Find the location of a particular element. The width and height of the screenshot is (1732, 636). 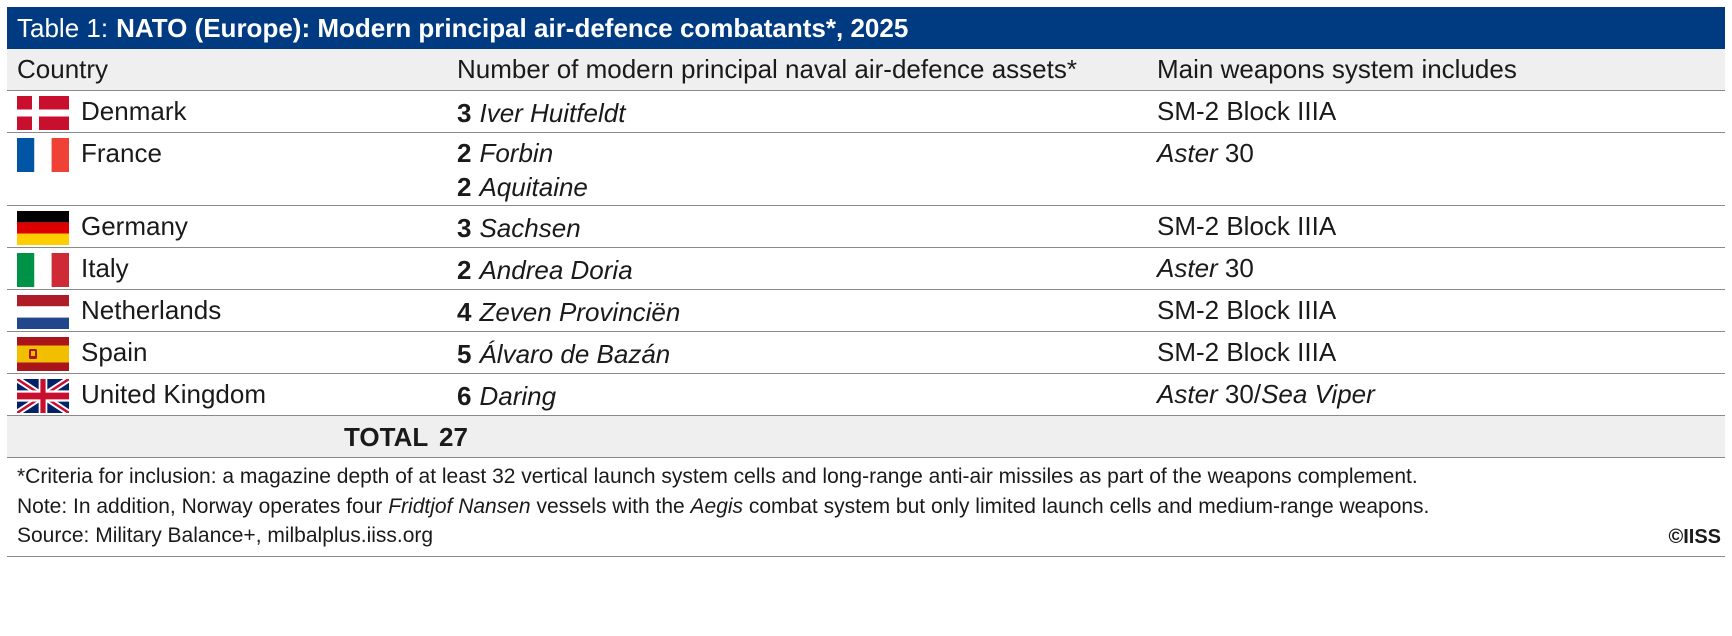

norway-note-ship: Fridtjof Nansen is located at coordinates (459, 506).